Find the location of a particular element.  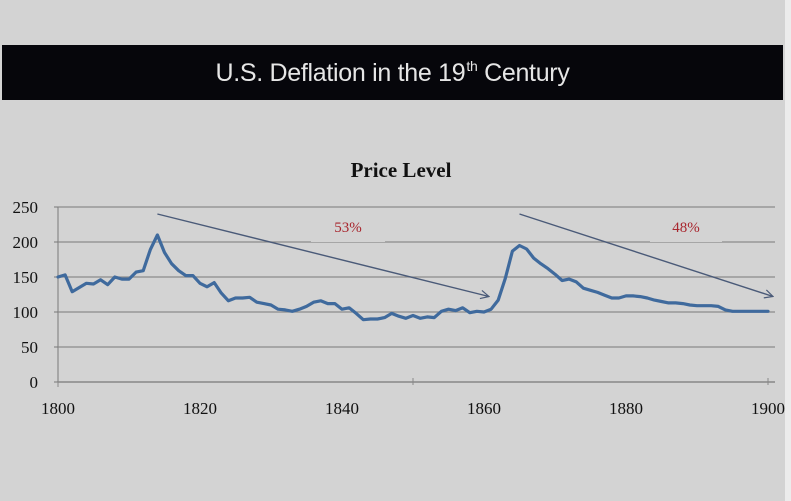

y-tick-label: 100 is located at coordinates (26, 312).